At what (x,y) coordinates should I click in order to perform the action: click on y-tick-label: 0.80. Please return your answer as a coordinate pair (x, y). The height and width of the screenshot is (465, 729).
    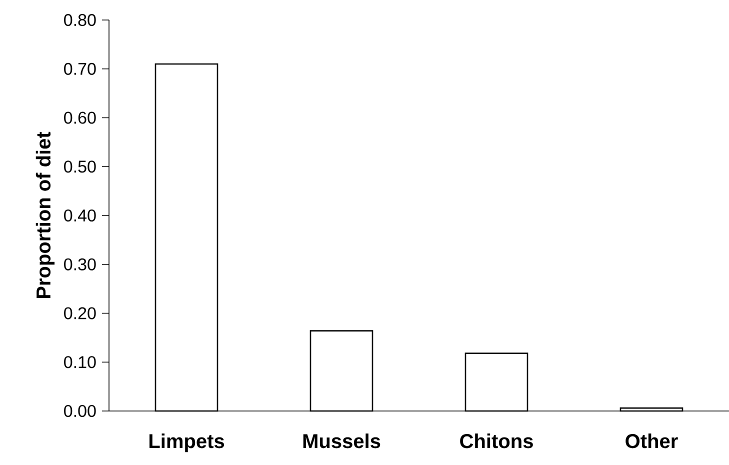
    Looking at the image, I should click on (80, 20).